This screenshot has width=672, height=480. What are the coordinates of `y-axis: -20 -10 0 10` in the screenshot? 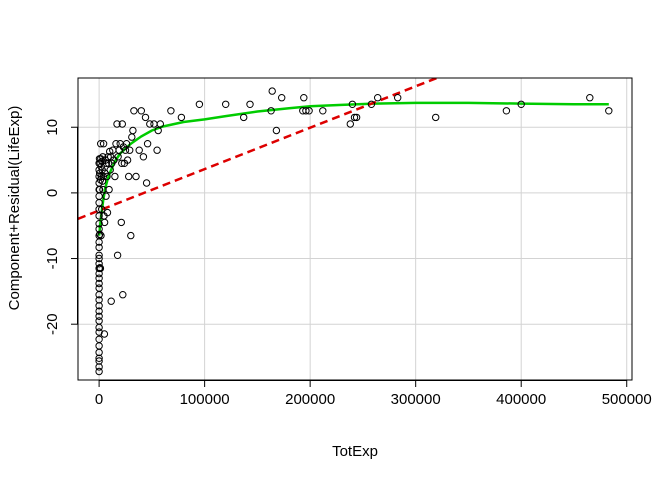 It's located at (61, 227).